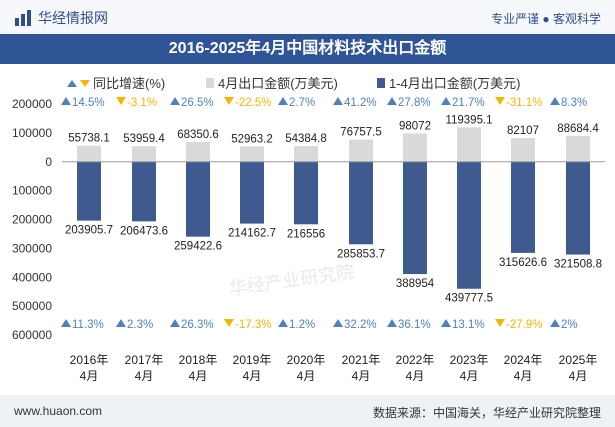 Image resolution: width=615 pixels, height=427 pixels. I want to click on y-tick-label: 500000, so click(32, 306).